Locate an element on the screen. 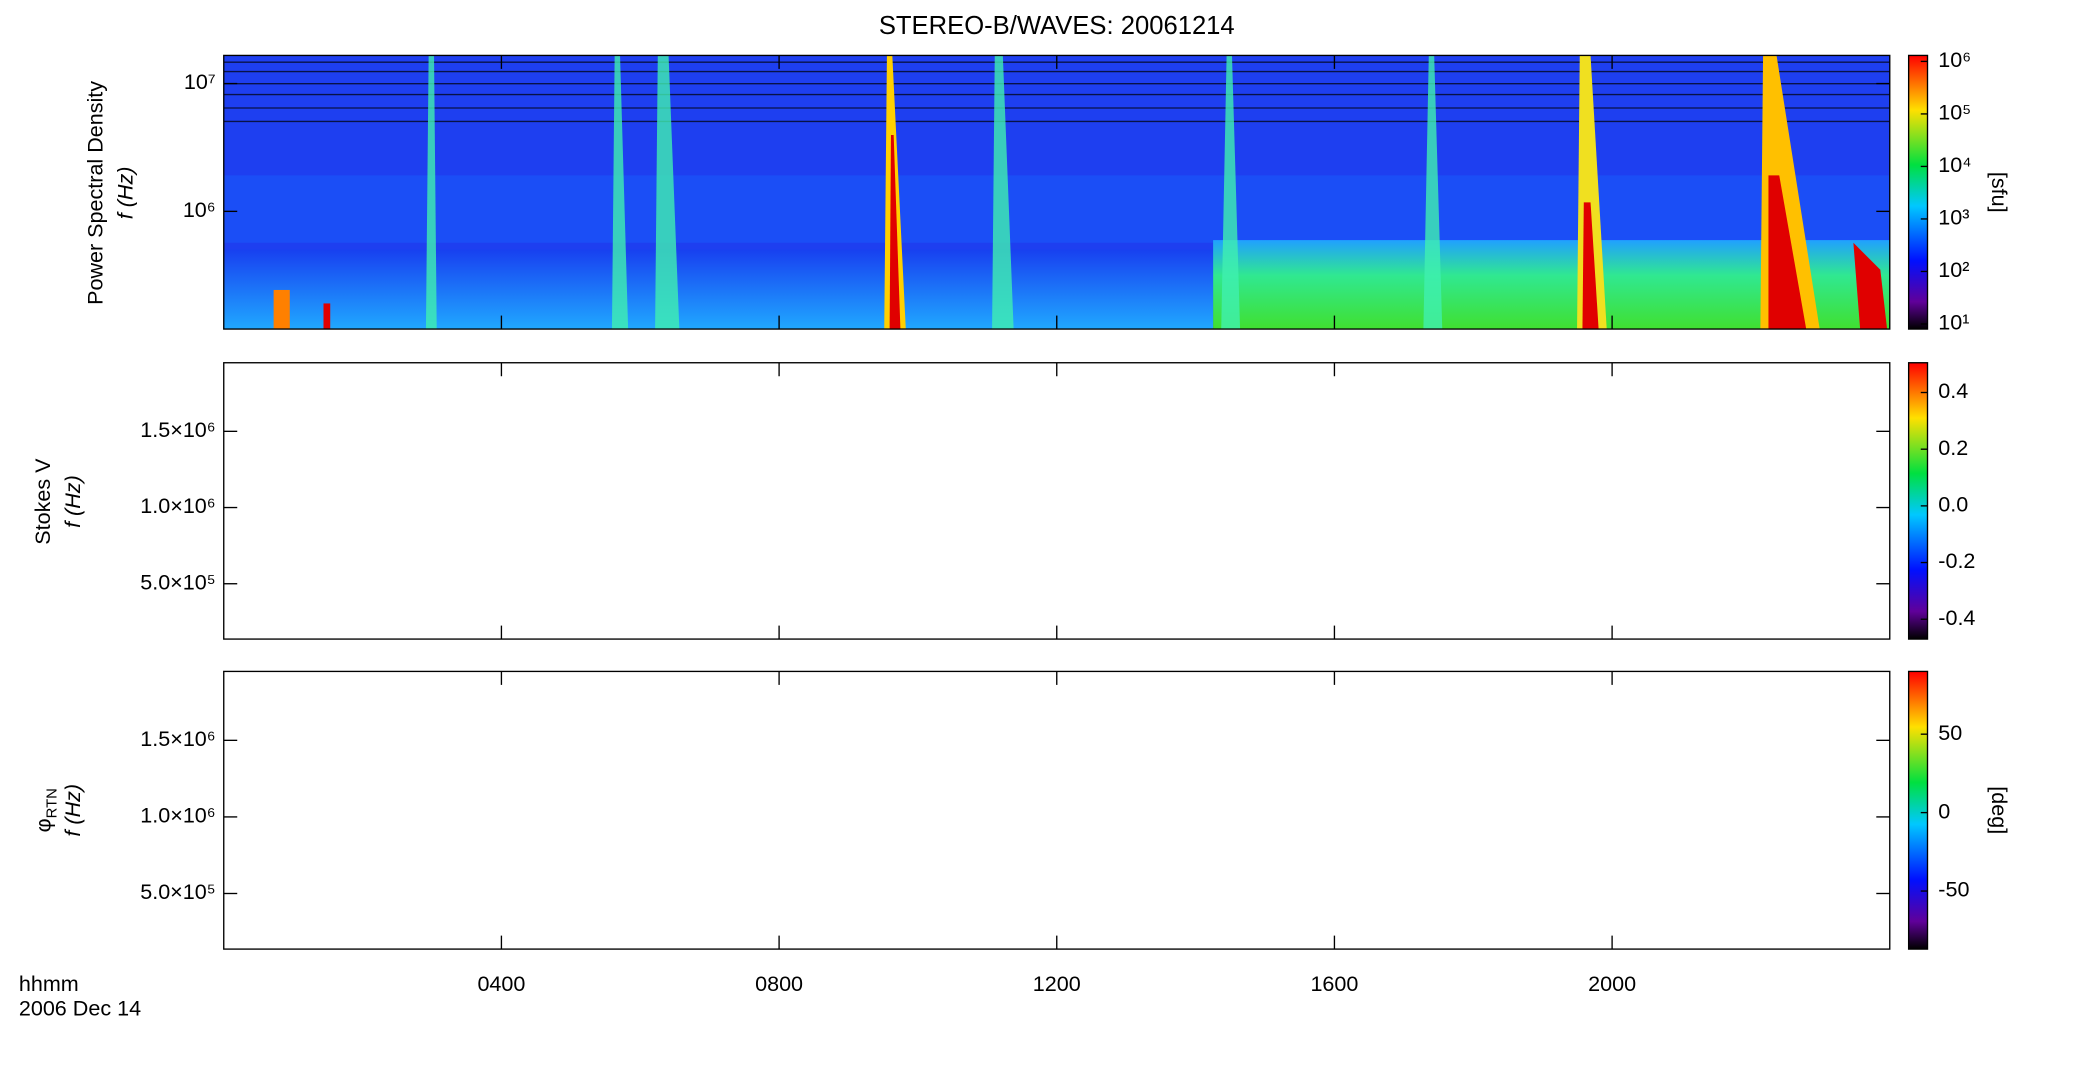 This screenshot has height=1080, width=2096. y-tick-label: 10⁶ is located at coordinates (199, 209).